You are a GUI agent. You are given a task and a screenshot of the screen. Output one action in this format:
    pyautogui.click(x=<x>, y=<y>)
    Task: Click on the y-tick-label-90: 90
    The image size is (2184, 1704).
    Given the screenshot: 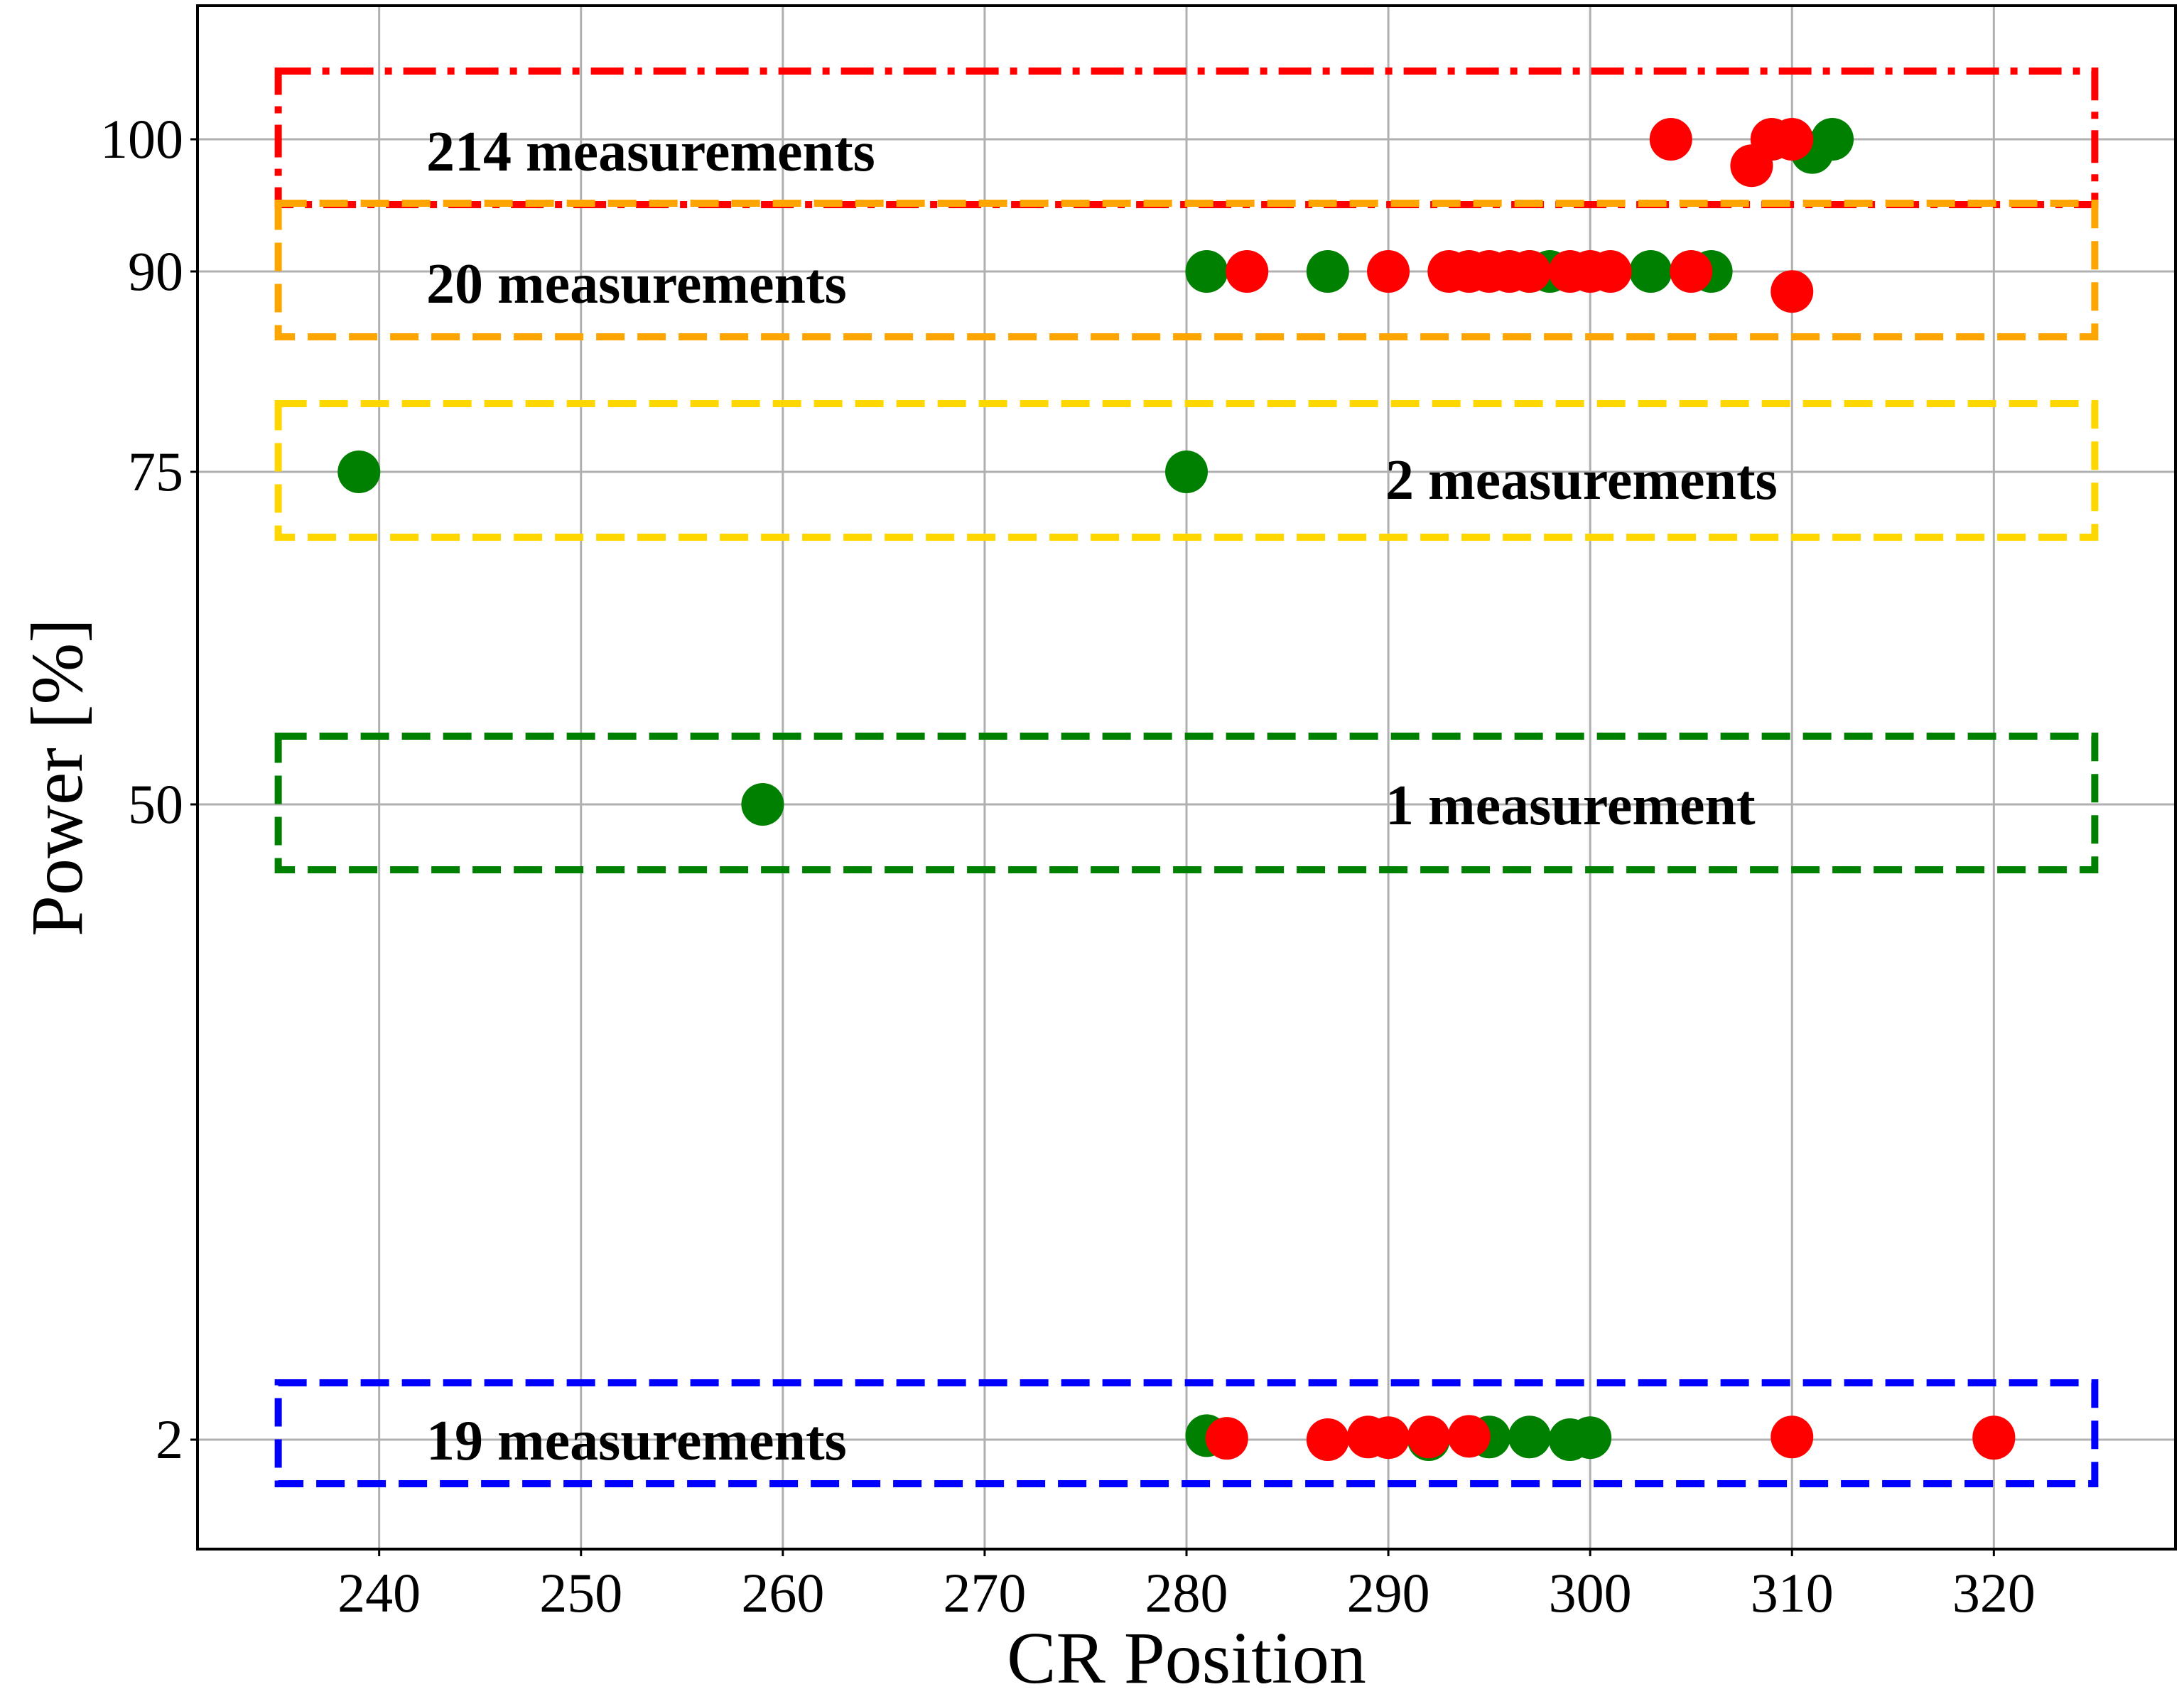 What is the action you would take?
    pyautogui.click(x=155, y=271)
    